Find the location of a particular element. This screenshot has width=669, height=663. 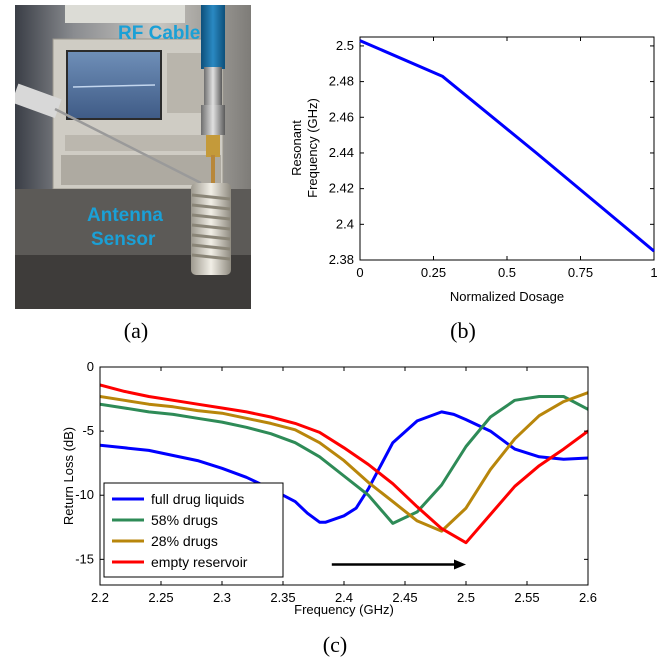

legend-label: empty reservoir is located at coordinates (199, 562).